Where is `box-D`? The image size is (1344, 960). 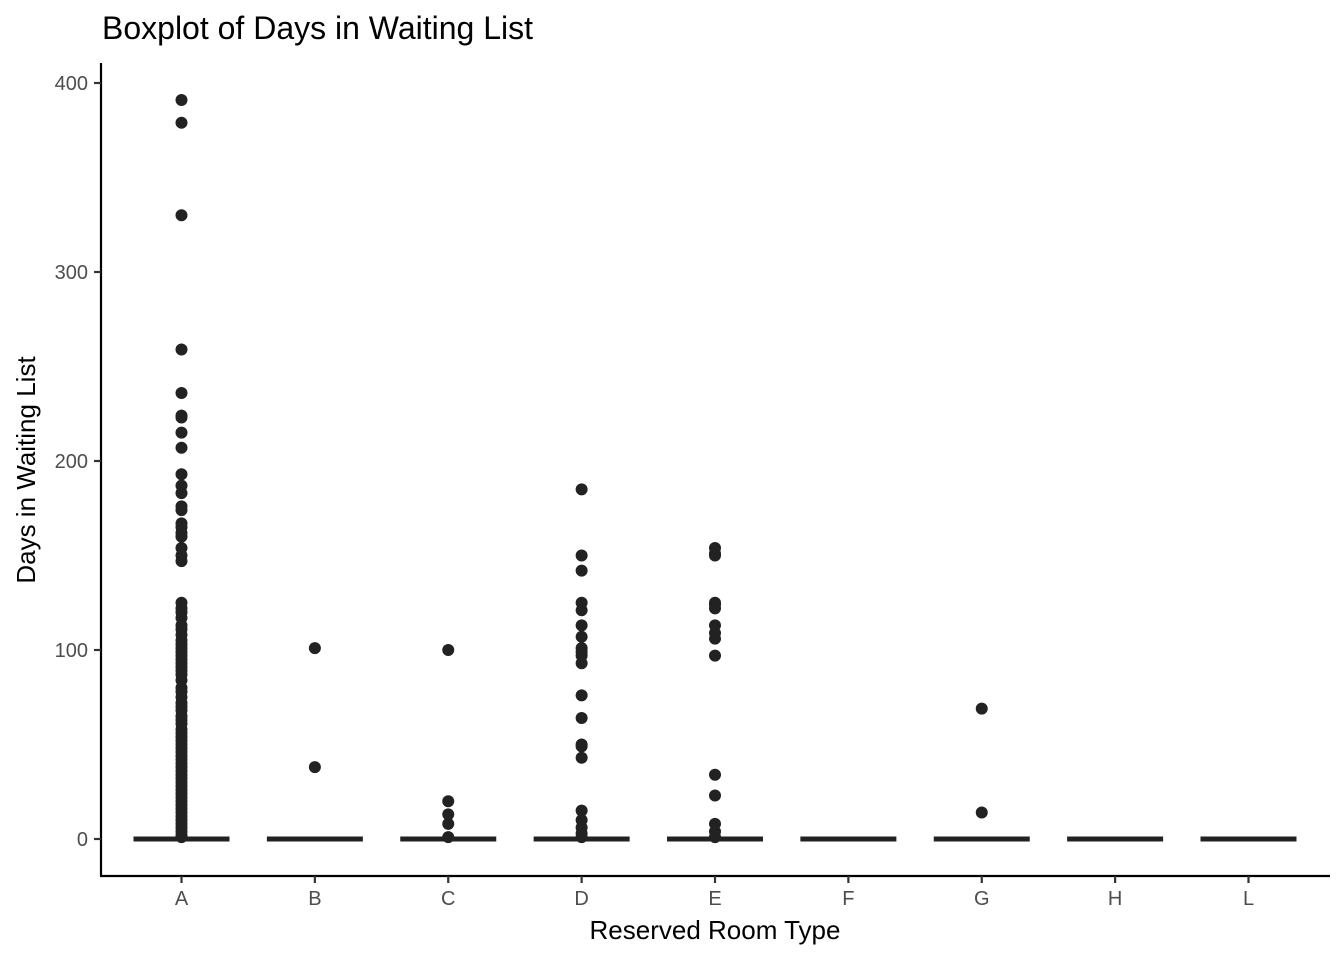 box-D is located at coordinates (581, 663).